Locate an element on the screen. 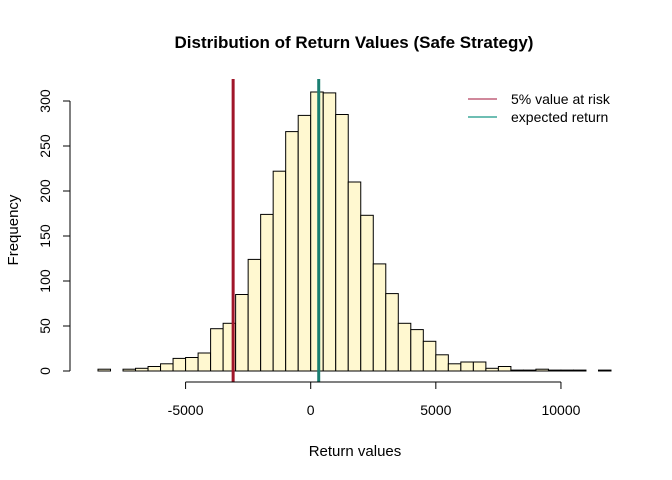 This screenshot has height=480, width=672. legend-label: expected return is located at coordinates (559, 117).